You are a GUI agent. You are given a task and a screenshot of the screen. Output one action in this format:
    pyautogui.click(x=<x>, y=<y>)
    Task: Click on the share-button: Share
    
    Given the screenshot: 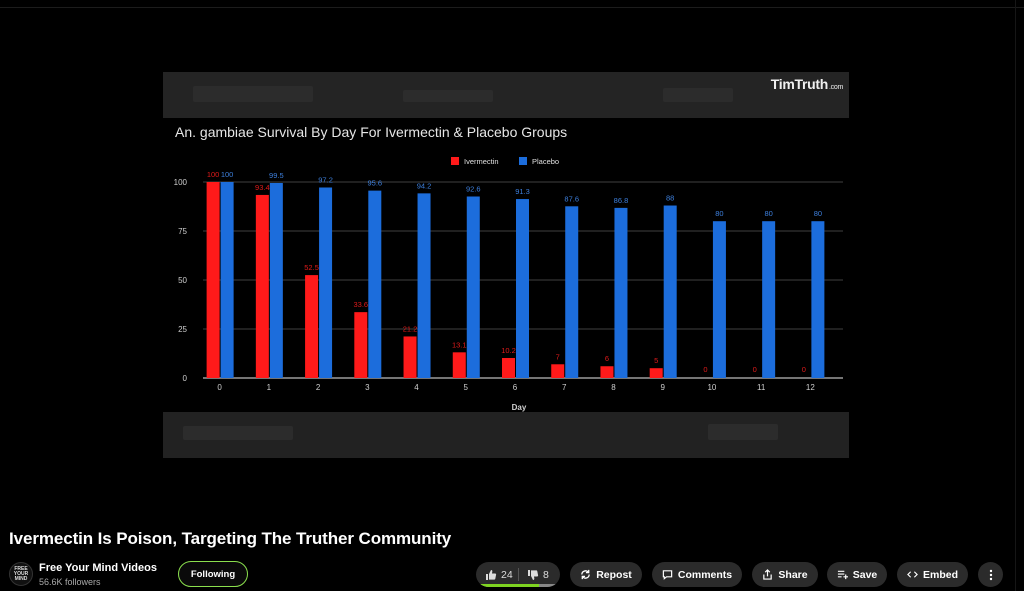 What is the action you would take?
    pyautogui.click(x=785, y=574)
    